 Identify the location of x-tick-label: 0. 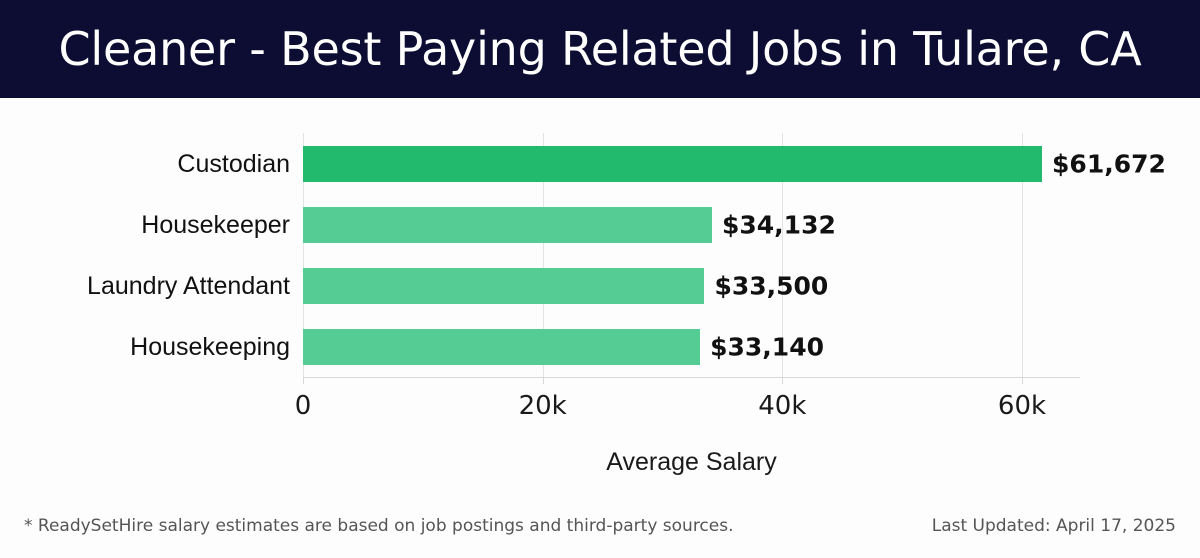
(303, 406).